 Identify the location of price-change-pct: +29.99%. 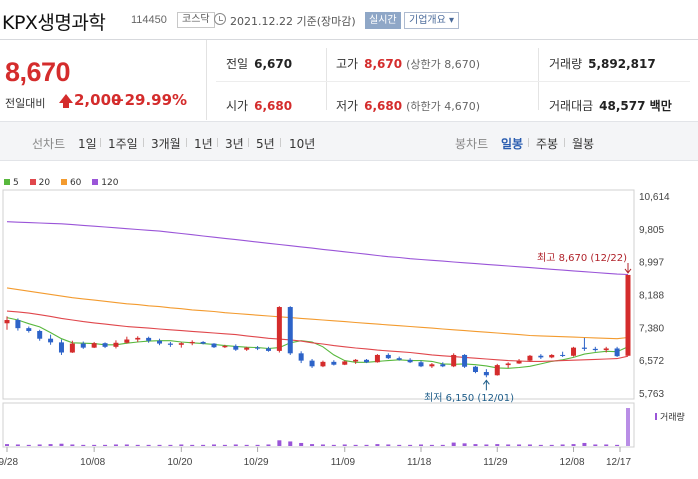
(150, 100).